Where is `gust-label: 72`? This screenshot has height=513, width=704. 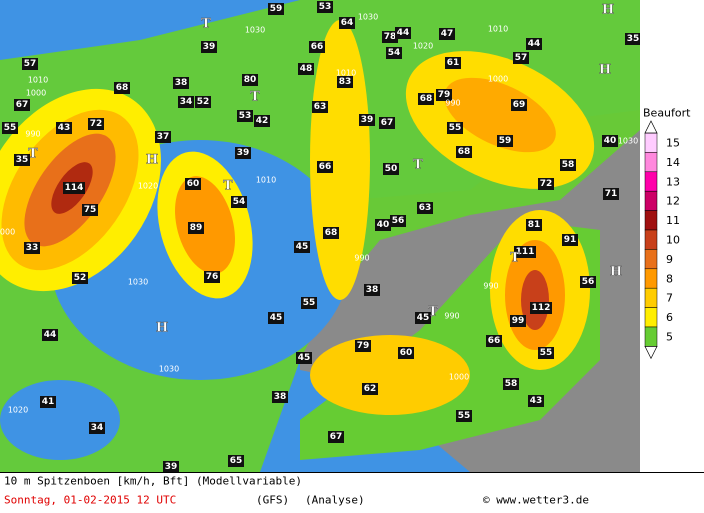
gust-label: 72 is located at coordinates (96, 124).